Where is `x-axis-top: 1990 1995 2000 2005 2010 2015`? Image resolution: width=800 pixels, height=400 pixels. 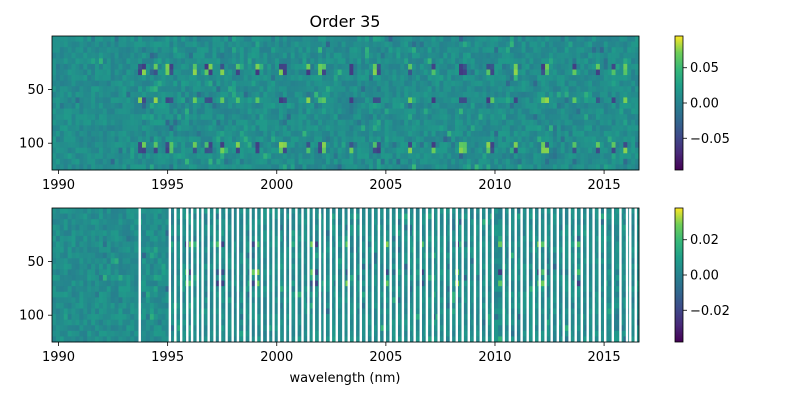 x-axis-top: 1990 1995 2000 2005 2010 2015 is located at coordinates (331, 181).